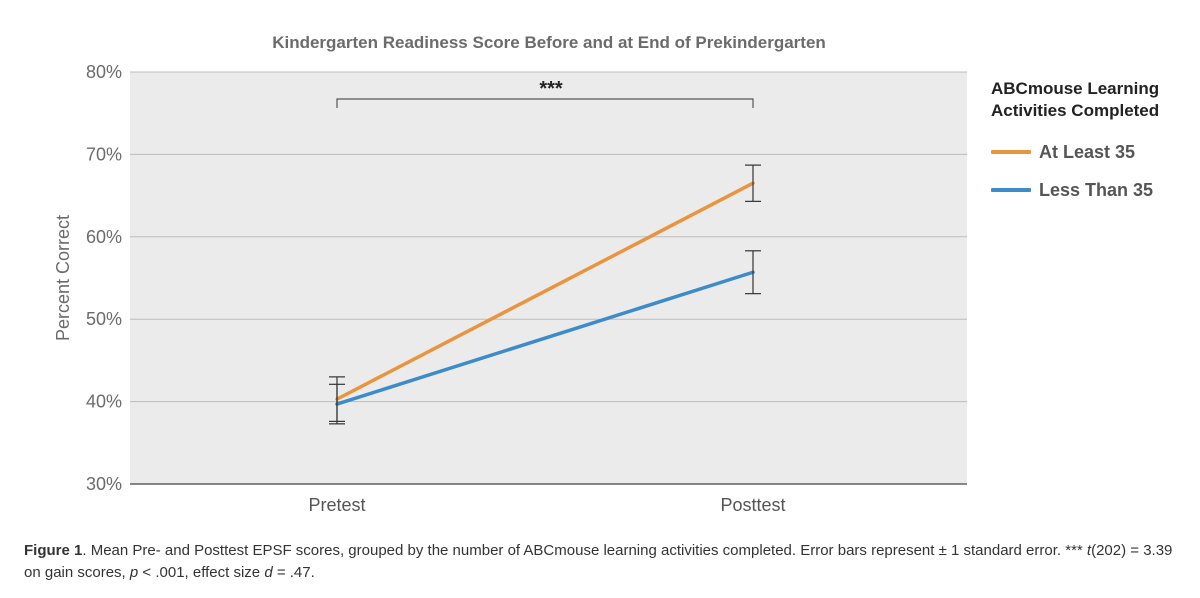 This screenshot has height=598, width=1200. What do you see at coordinates (104, 237) in the screenshot?
I see `y-tick-label: 60%` at bounding box center [104, 237].